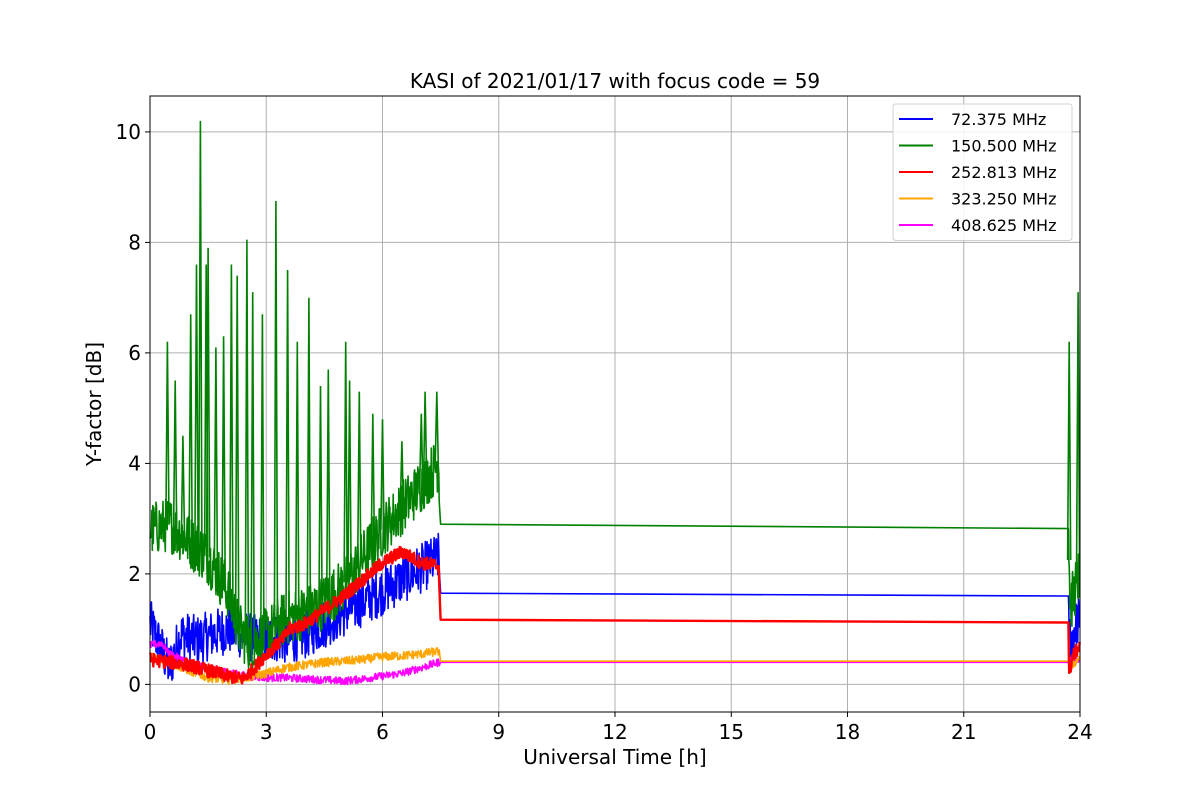 The image size is (1200, 800). Describe the element at coordinates (382, 732) in the screenshot. I see `x-tick-label: 6` at that location.